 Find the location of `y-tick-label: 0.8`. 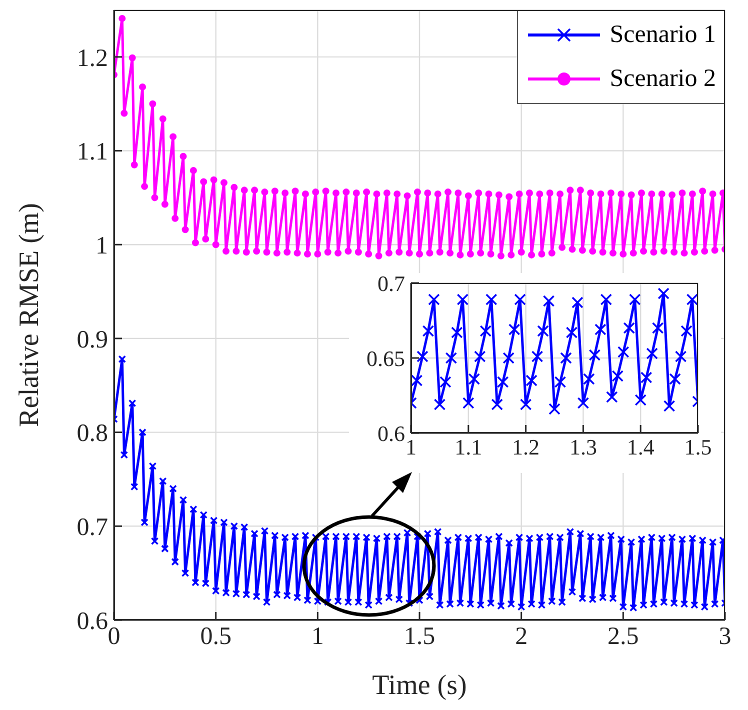

y-tick-label: 0.8 is located at coordinates (92, 434).